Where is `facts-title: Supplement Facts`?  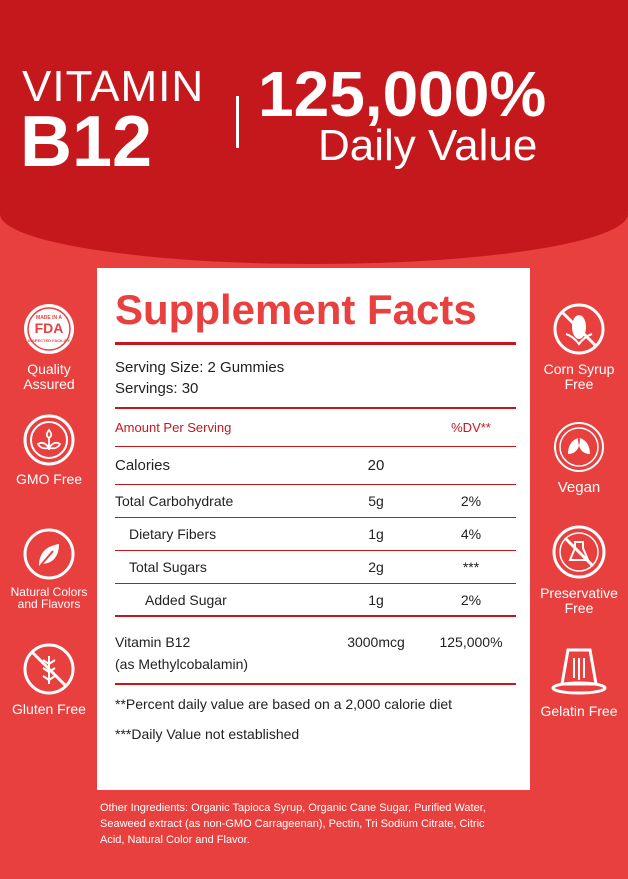 facts-title: Supplement Facts is located at coordinates (296, 309).